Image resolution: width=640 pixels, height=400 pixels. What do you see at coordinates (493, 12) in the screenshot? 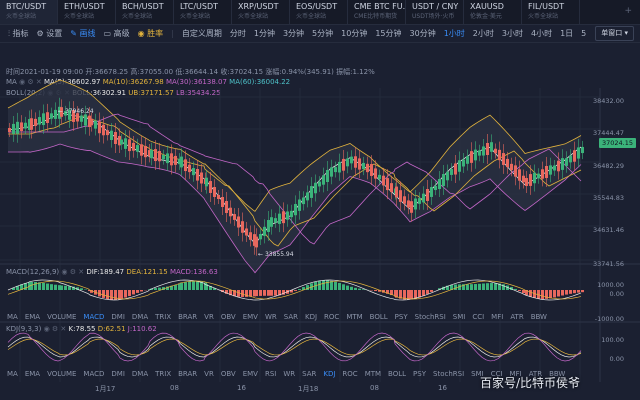
I see `market-tab: XAUUSD 伦敦金·美元` at bounding box center [493, 12].